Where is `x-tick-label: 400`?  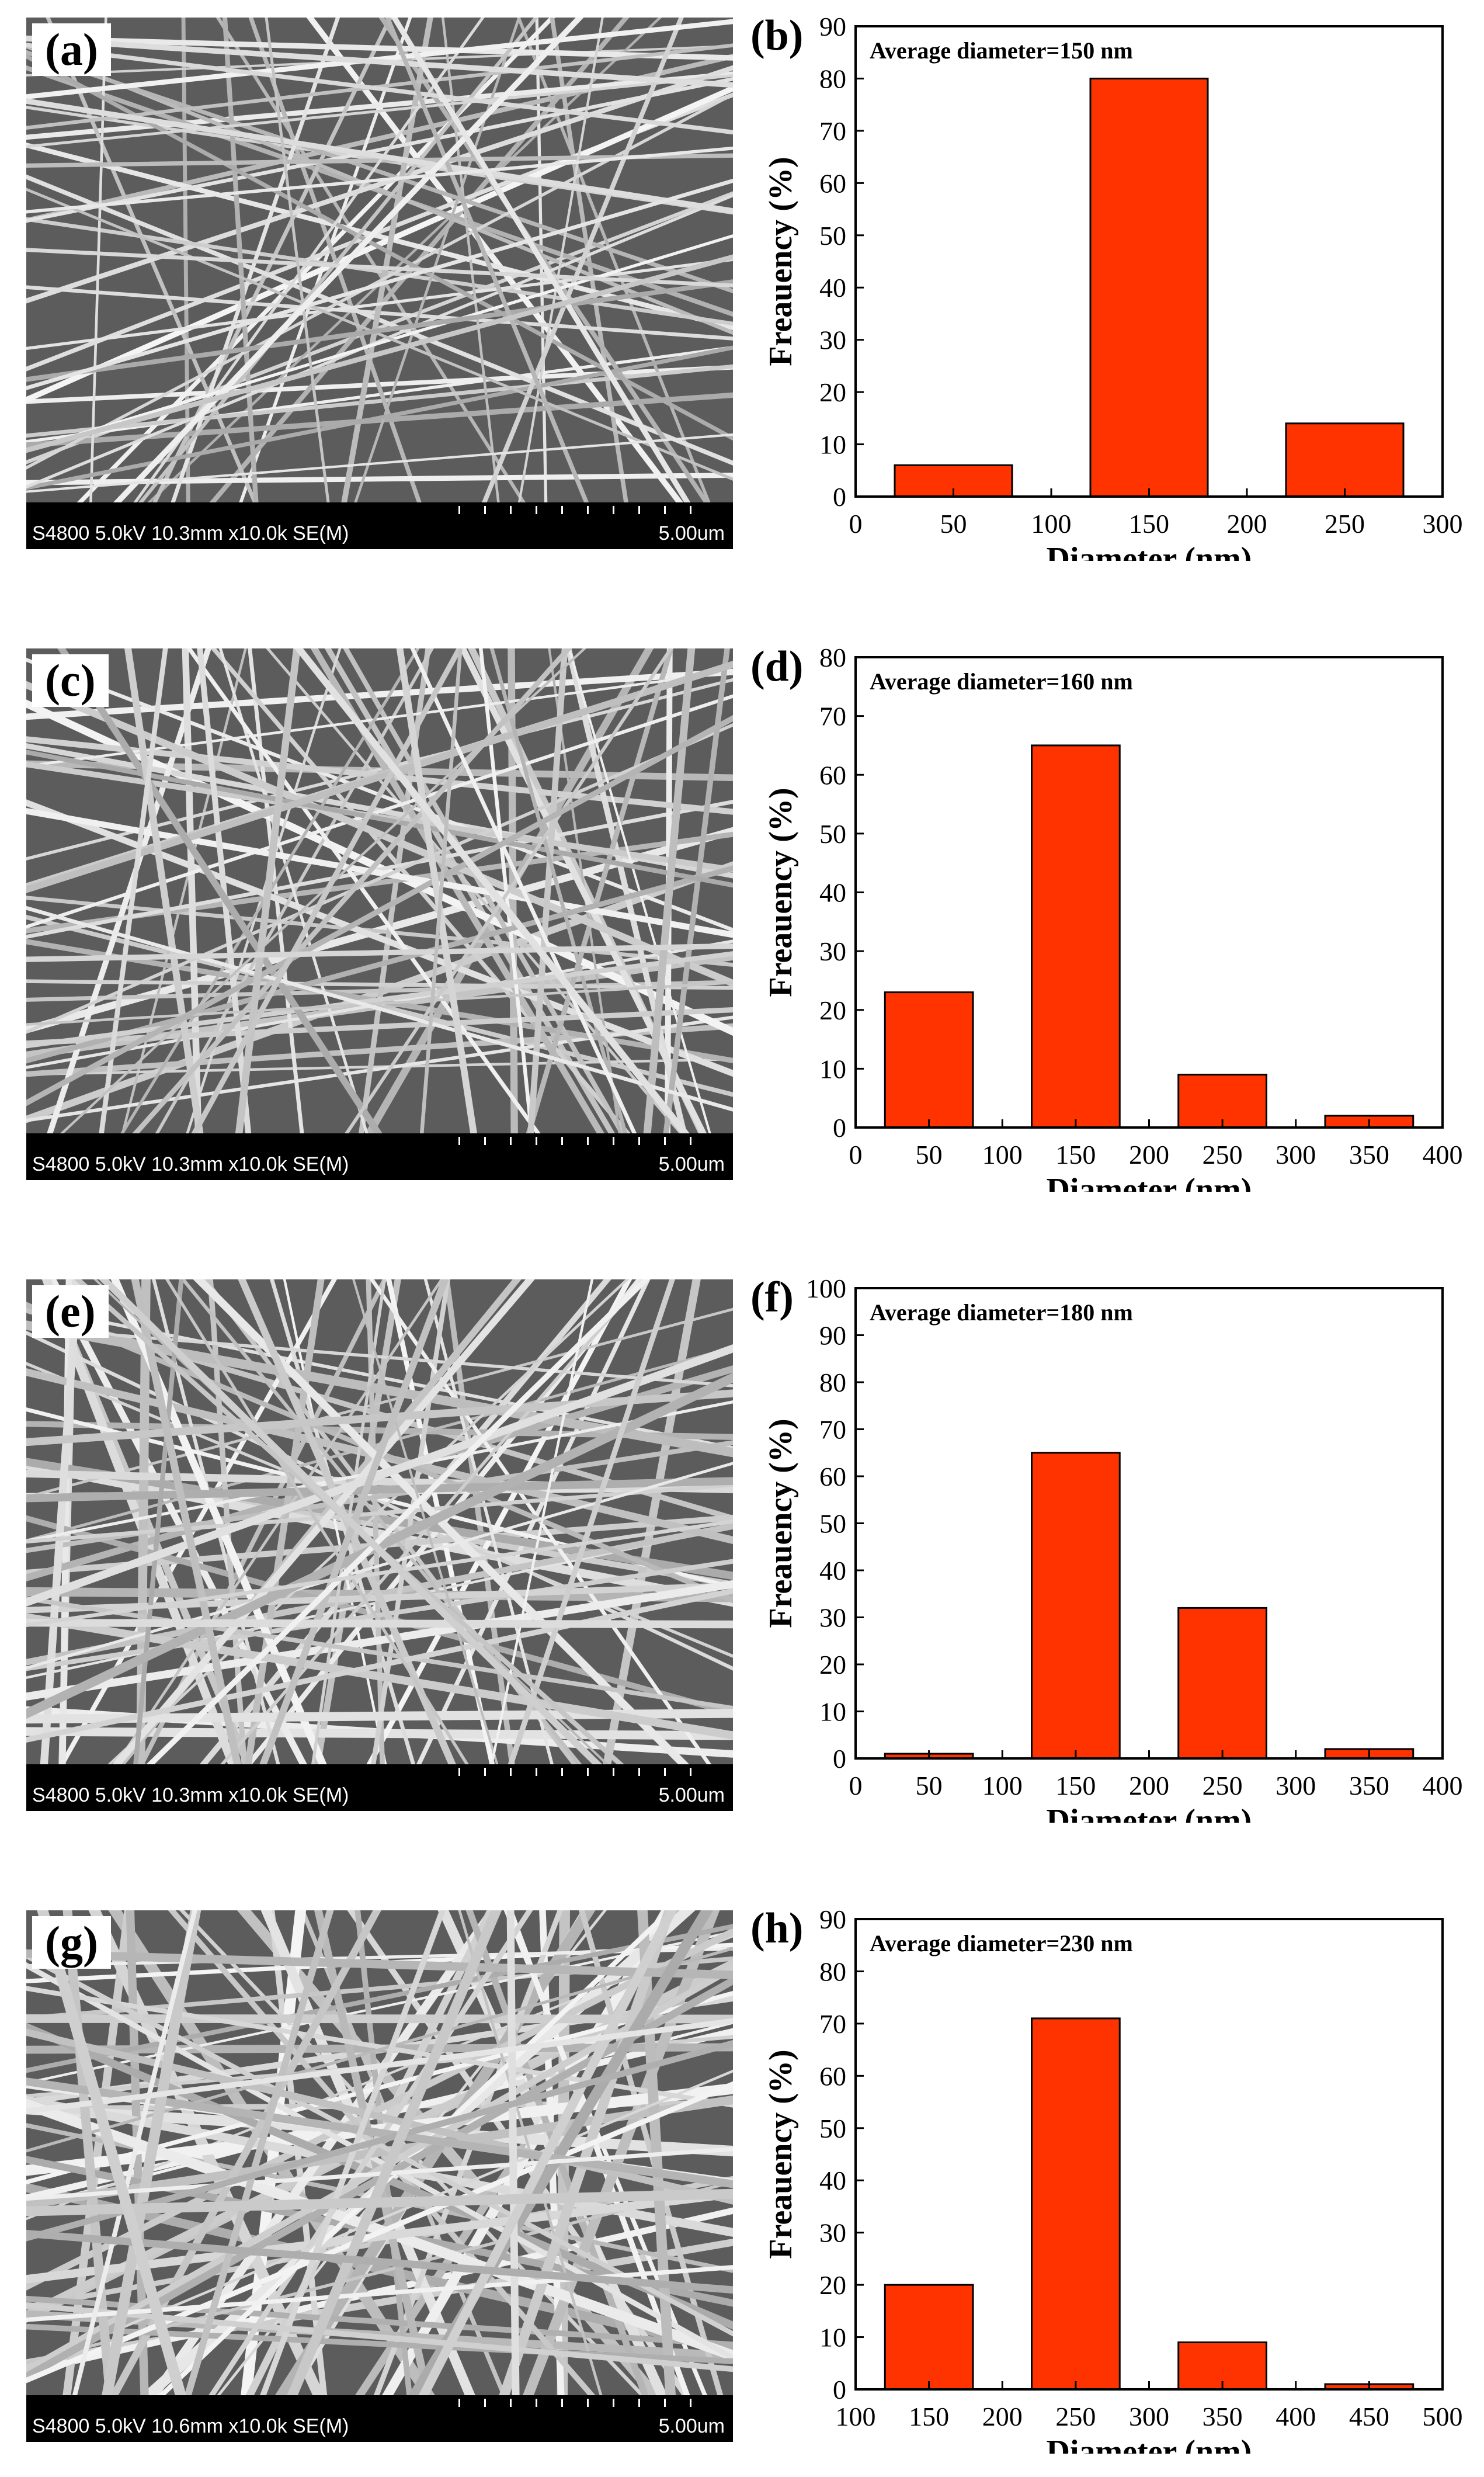
x-tick-label: 400 is located at coordinates (1443, 1155).